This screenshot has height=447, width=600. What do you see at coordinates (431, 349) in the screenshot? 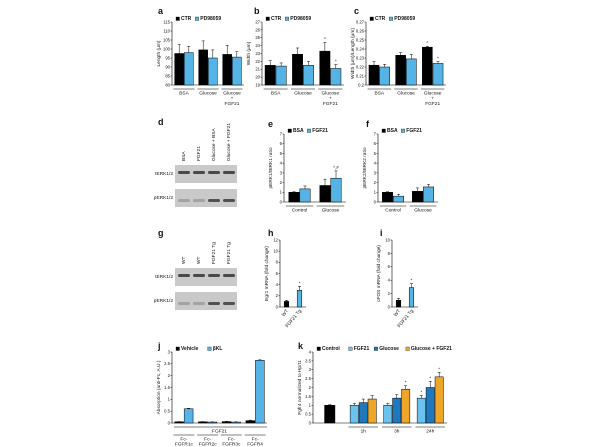
I see `legend-label: Glucose + FGF21` at bounding box center [431, 349].